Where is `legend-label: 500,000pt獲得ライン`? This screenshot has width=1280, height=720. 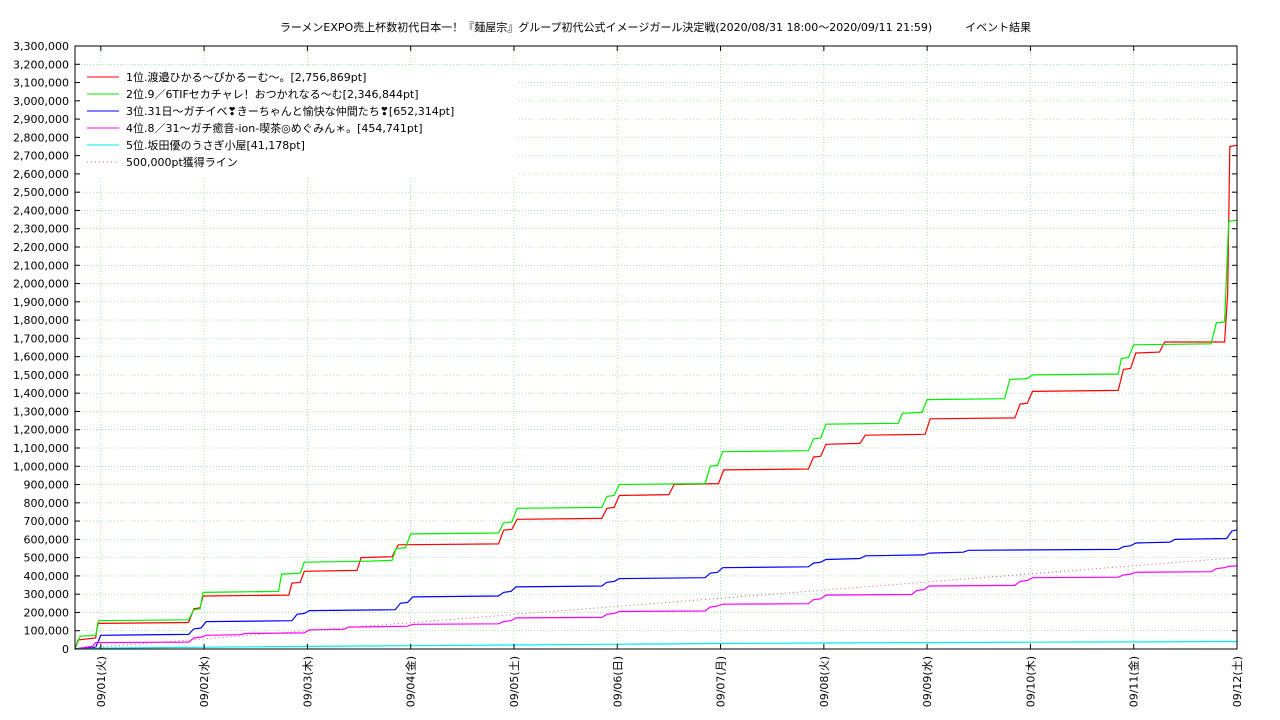 legend-label: 500,000pt獲得ライン is located at coordinates (182, 162).